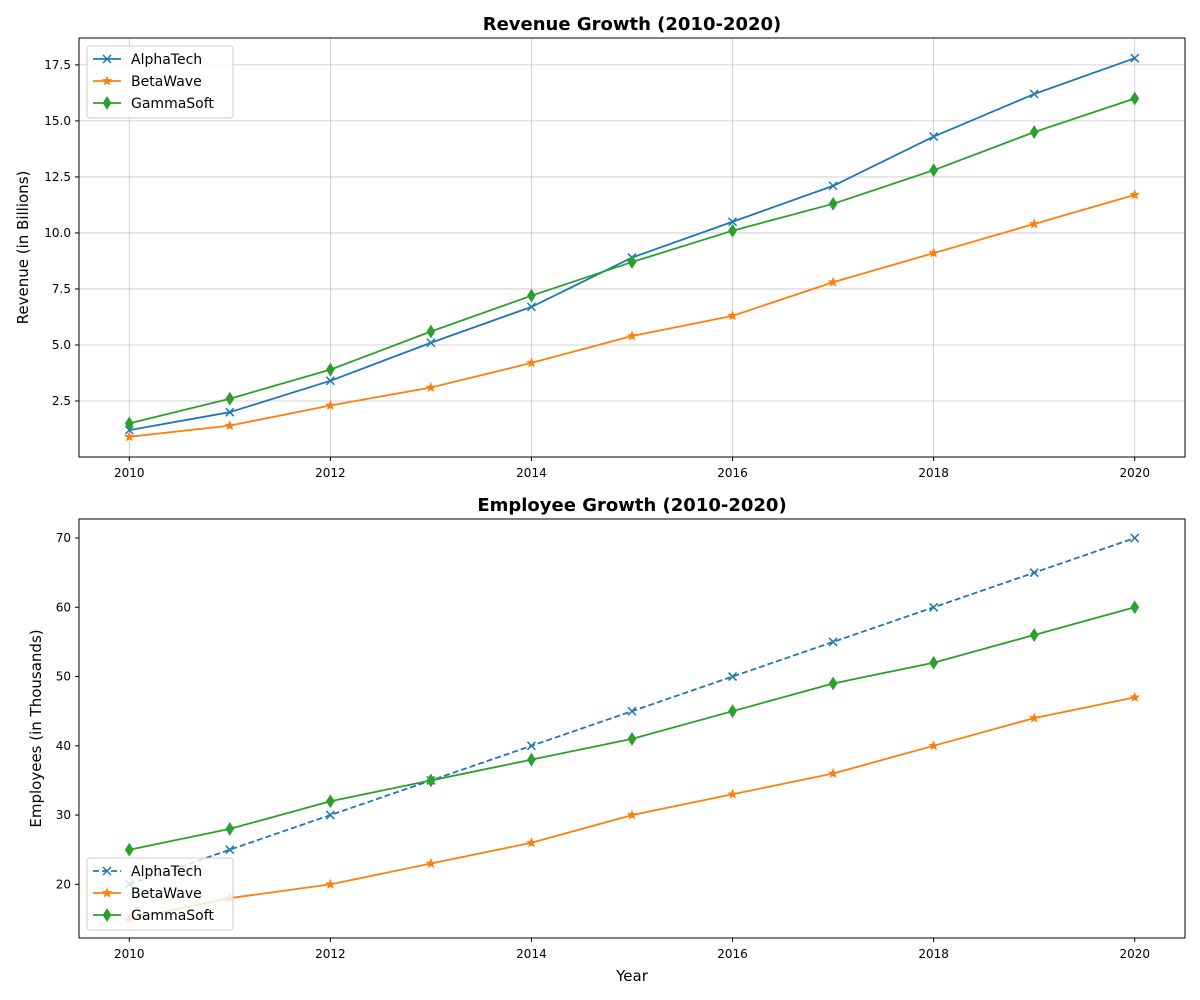 This screenshot has height=1000, width=1200. Describe the element at coordinates (67, 711) in the screenshot. I see `y-axis-ticks: 20 30 40 50 60 70` at that location.